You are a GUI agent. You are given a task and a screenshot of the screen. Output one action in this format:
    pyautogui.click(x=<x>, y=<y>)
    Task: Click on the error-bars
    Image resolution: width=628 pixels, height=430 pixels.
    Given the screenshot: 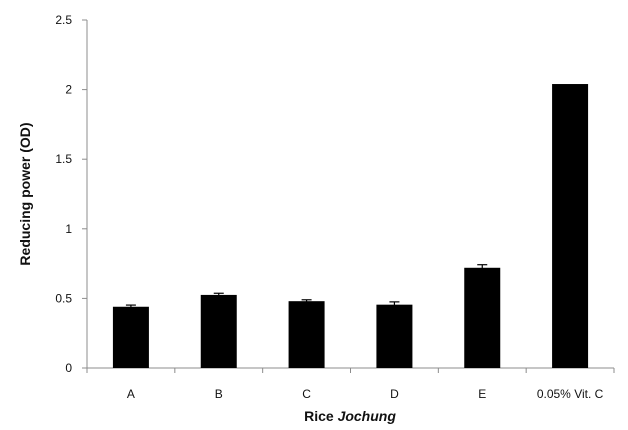 What is the action you would take?
    pyautogui.click(x=306, y=286)
    